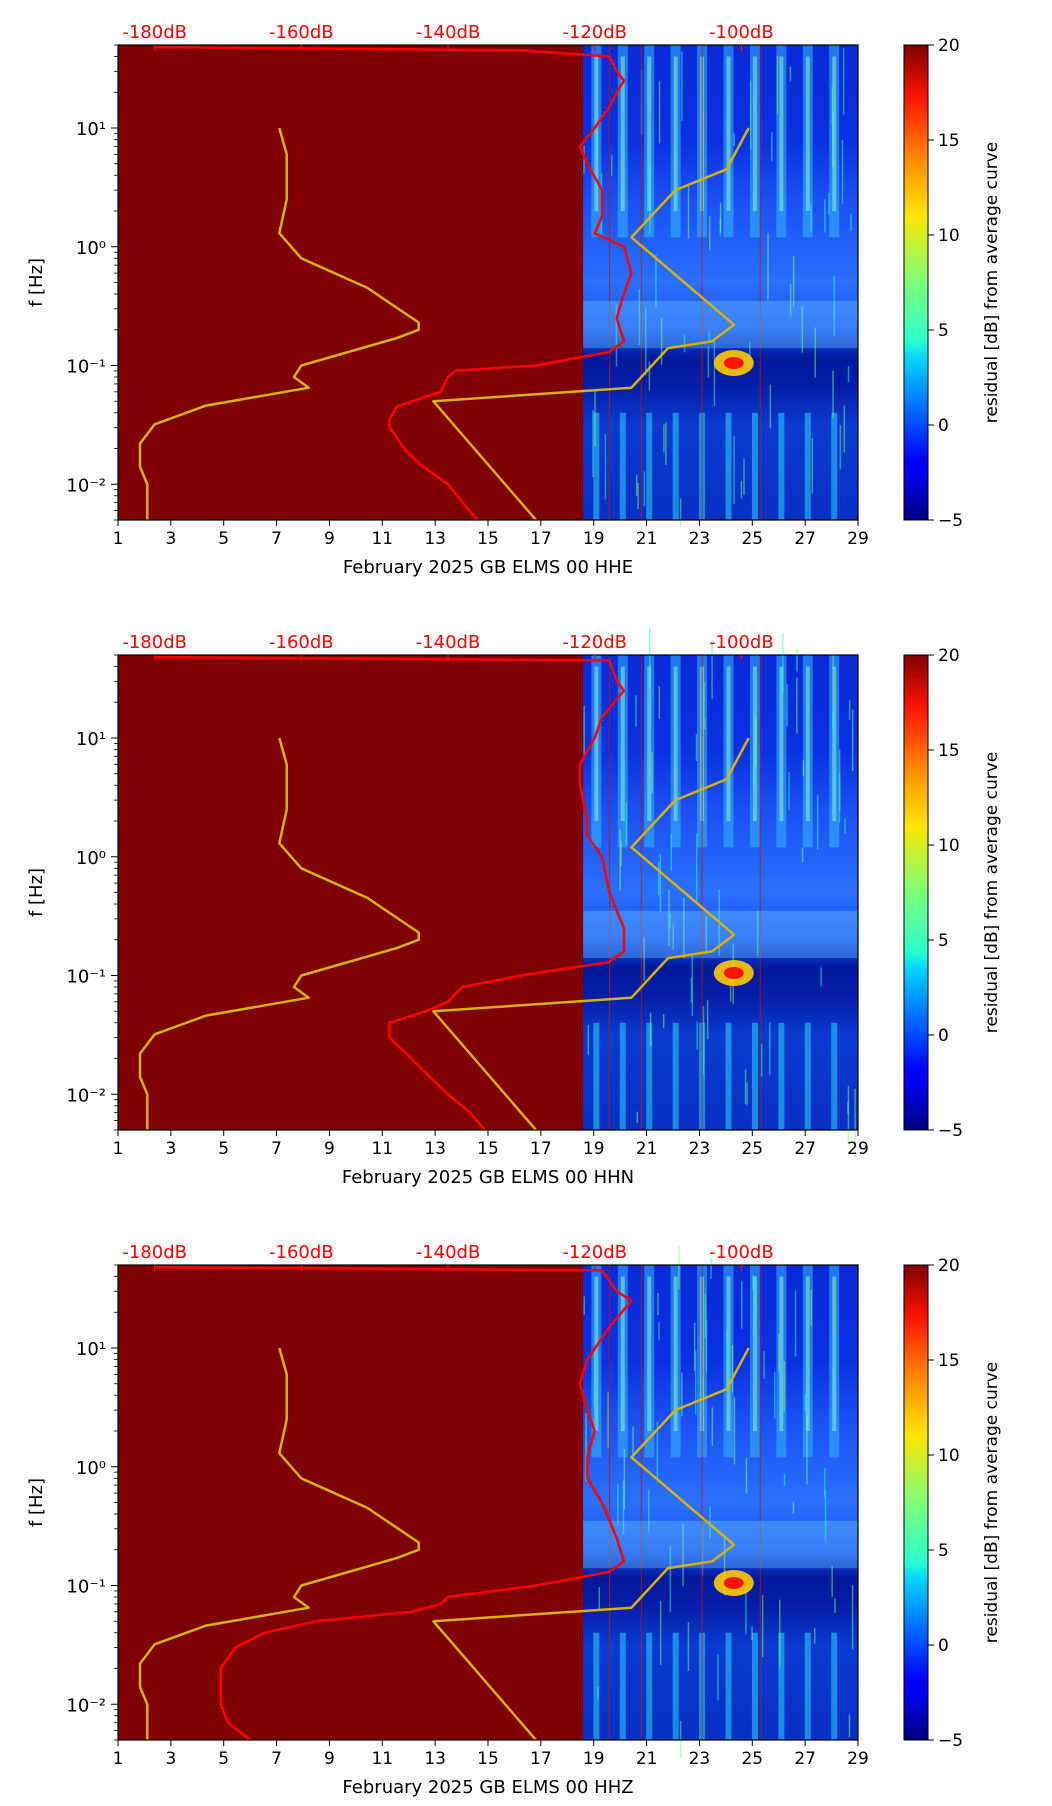 The image size is (1052, 1806). I want to click on x-axis-label: February 2025 GB ELMS 00 HHZ, so click(487, 1787).